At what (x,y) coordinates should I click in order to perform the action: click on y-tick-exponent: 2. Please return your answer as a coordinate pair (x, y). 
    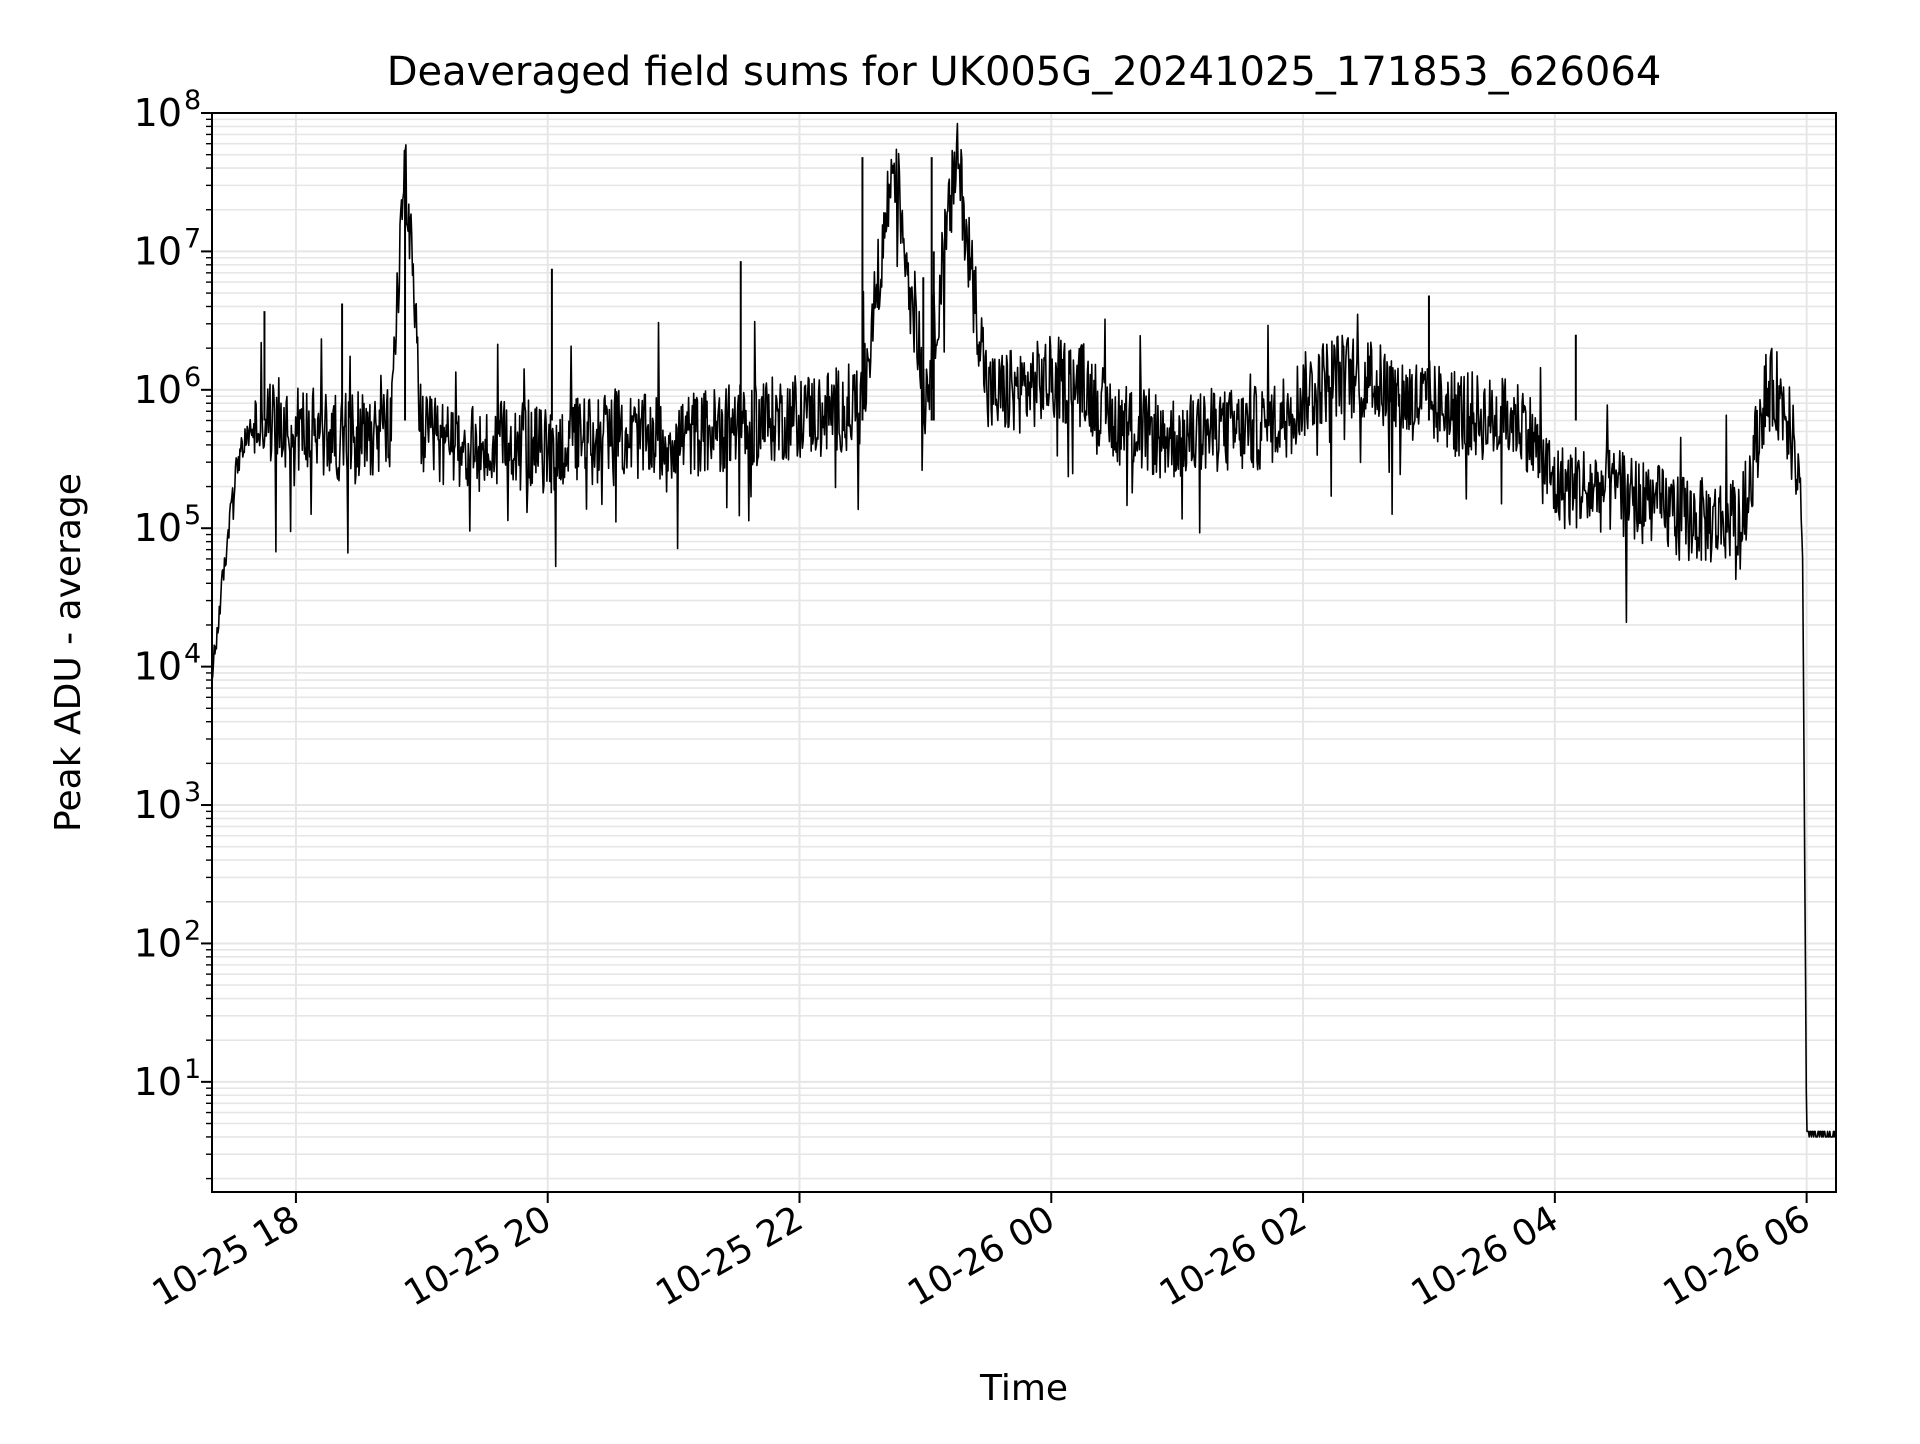
    Looking at the image, I should click on (192, 930).